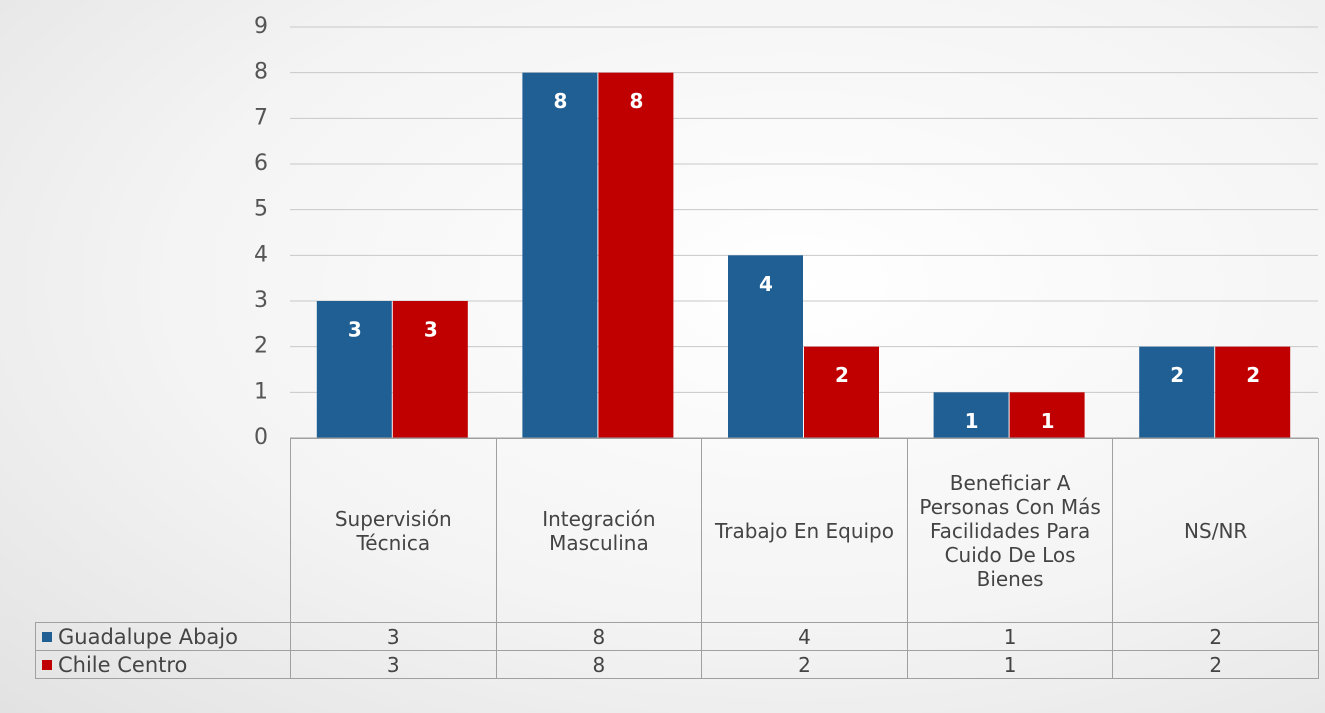  What do you see at coordinates (261, 209) in the screenshot?
I see `y-tick-label: 5` at bounding box center [261, 209].